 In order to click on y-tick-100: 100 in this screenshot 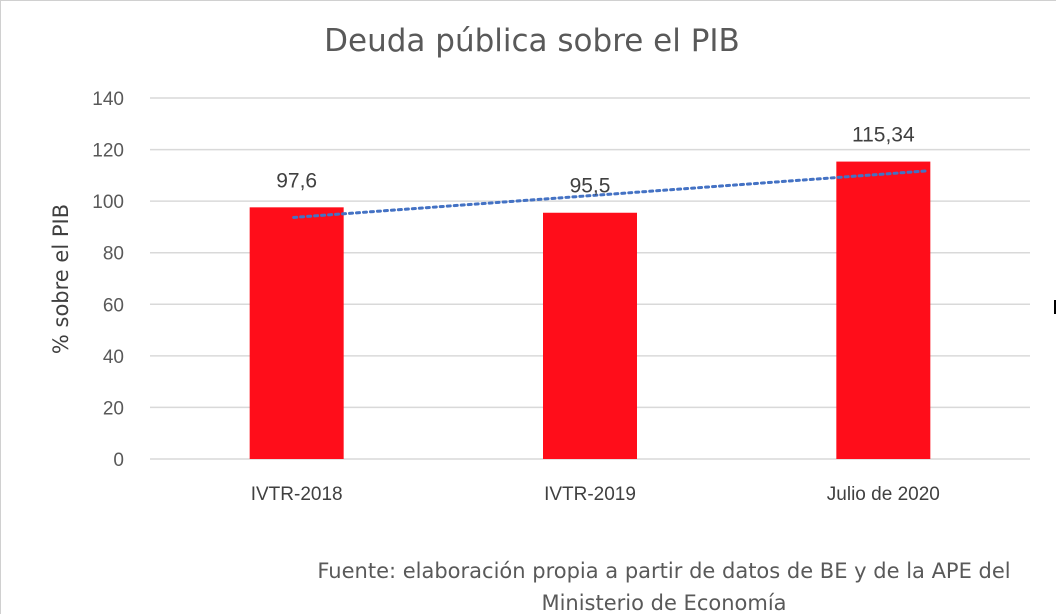, I will do `click(108, 202)`.